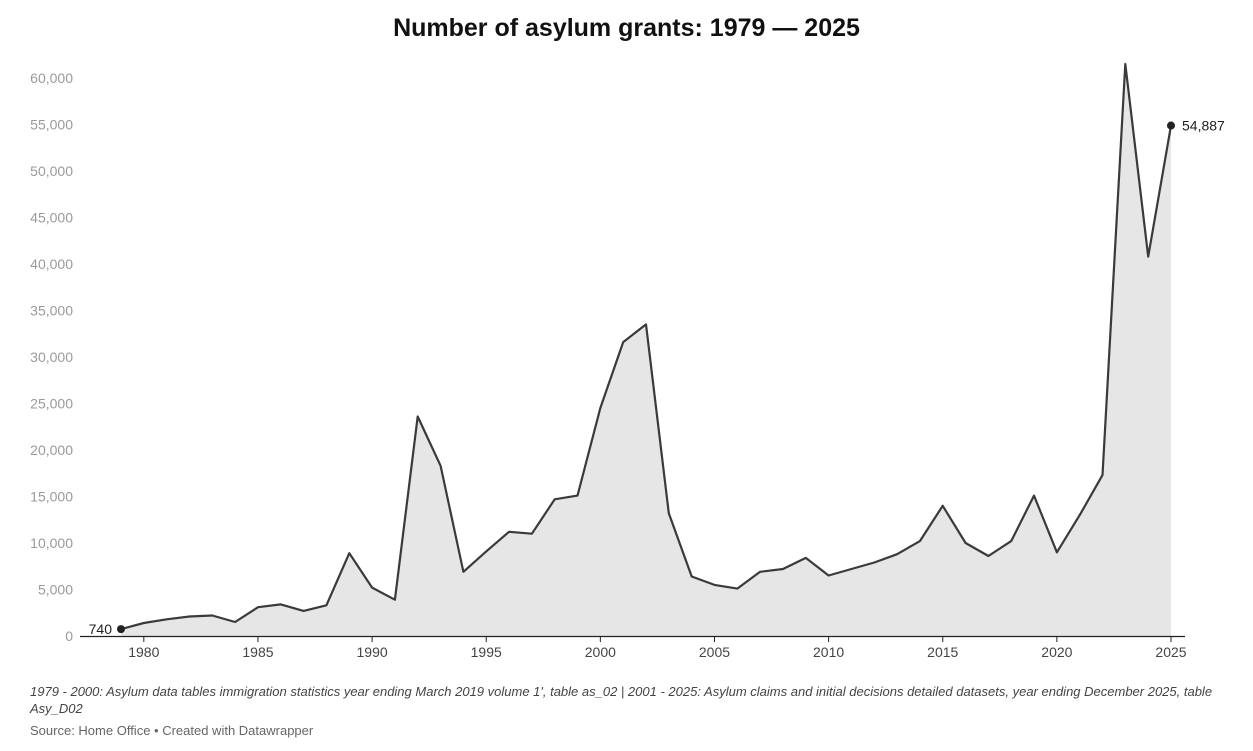 This screenshot has width=1253, height=751. I want to click on x-tick-label: 1990, so click(372, 652).